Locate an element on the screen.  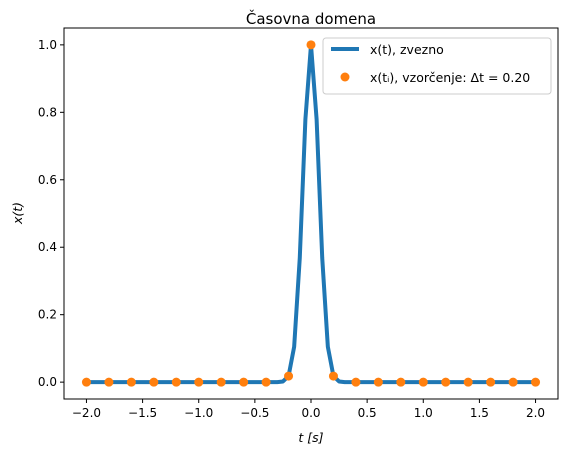
legend: x(t), zvezno x(tᵢ), vzorčenje: Δt = 0.20 is located at coordinates (437, 66).